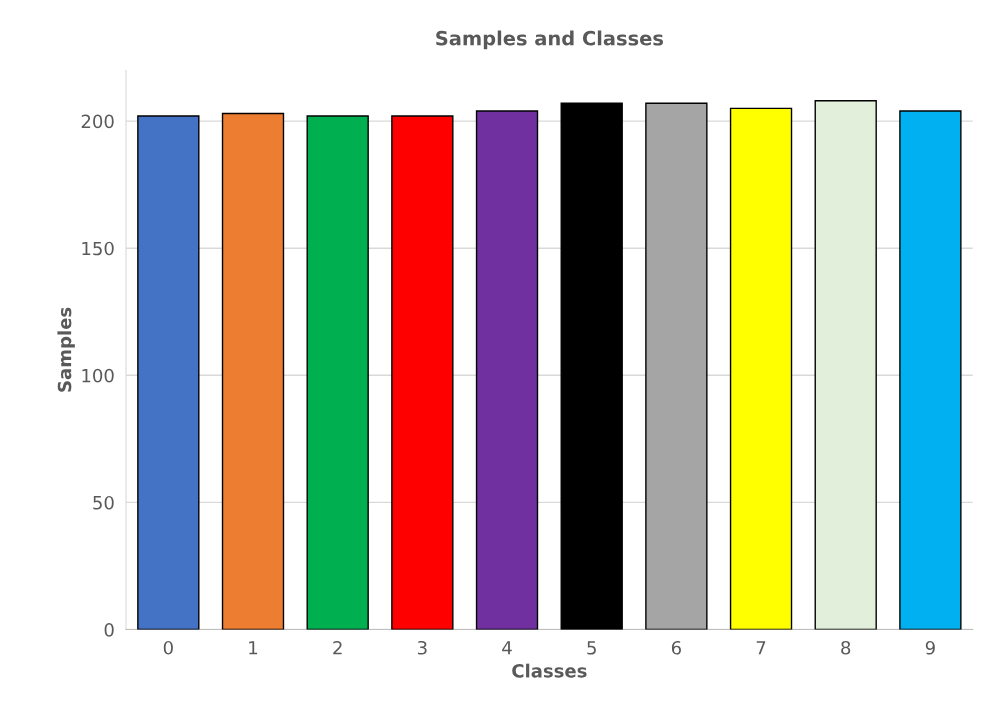 This screenshot has height=717, width=1008. What do you see at coordinates (98, 375) in the screenshot?
I see `y-tick-label: 100` at bounding box center [98, 375].